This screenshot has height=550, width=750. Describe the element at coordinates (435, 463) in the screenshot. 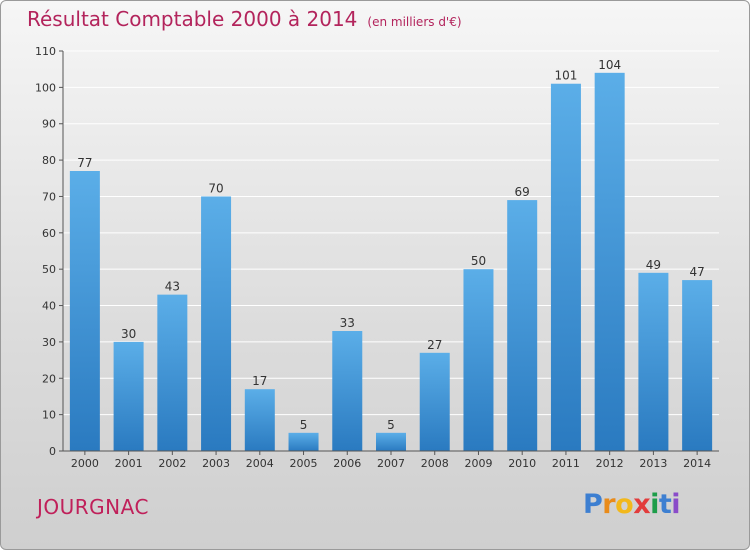

I see `x-tick-label: 2008` at that location.